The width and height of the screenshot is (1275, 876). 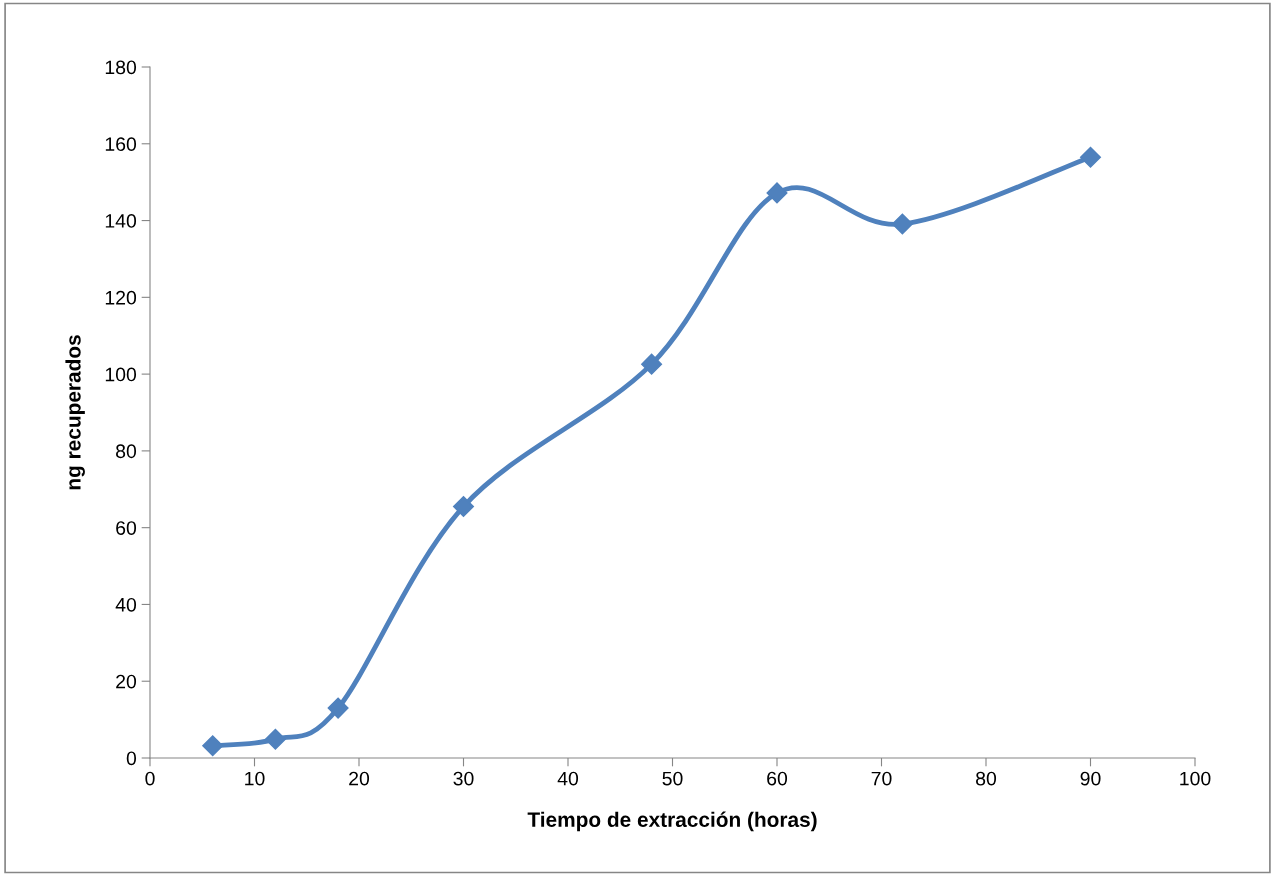 What do you see at coordinates (121, 297) in the screenshot?
I see `y-tick-label: 120` at bounding box center [121, 297].